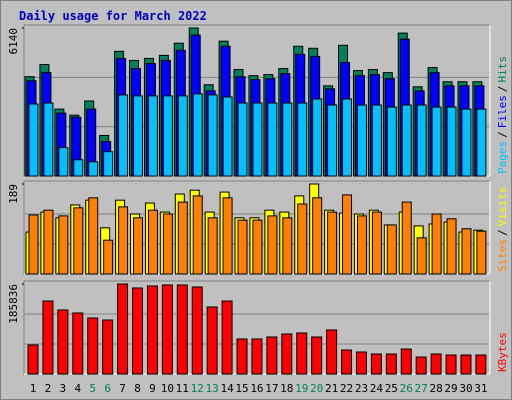 The height and width of the screenshot is (400, 512). I want to click on x-tick-label: 1, so click(33, 388).